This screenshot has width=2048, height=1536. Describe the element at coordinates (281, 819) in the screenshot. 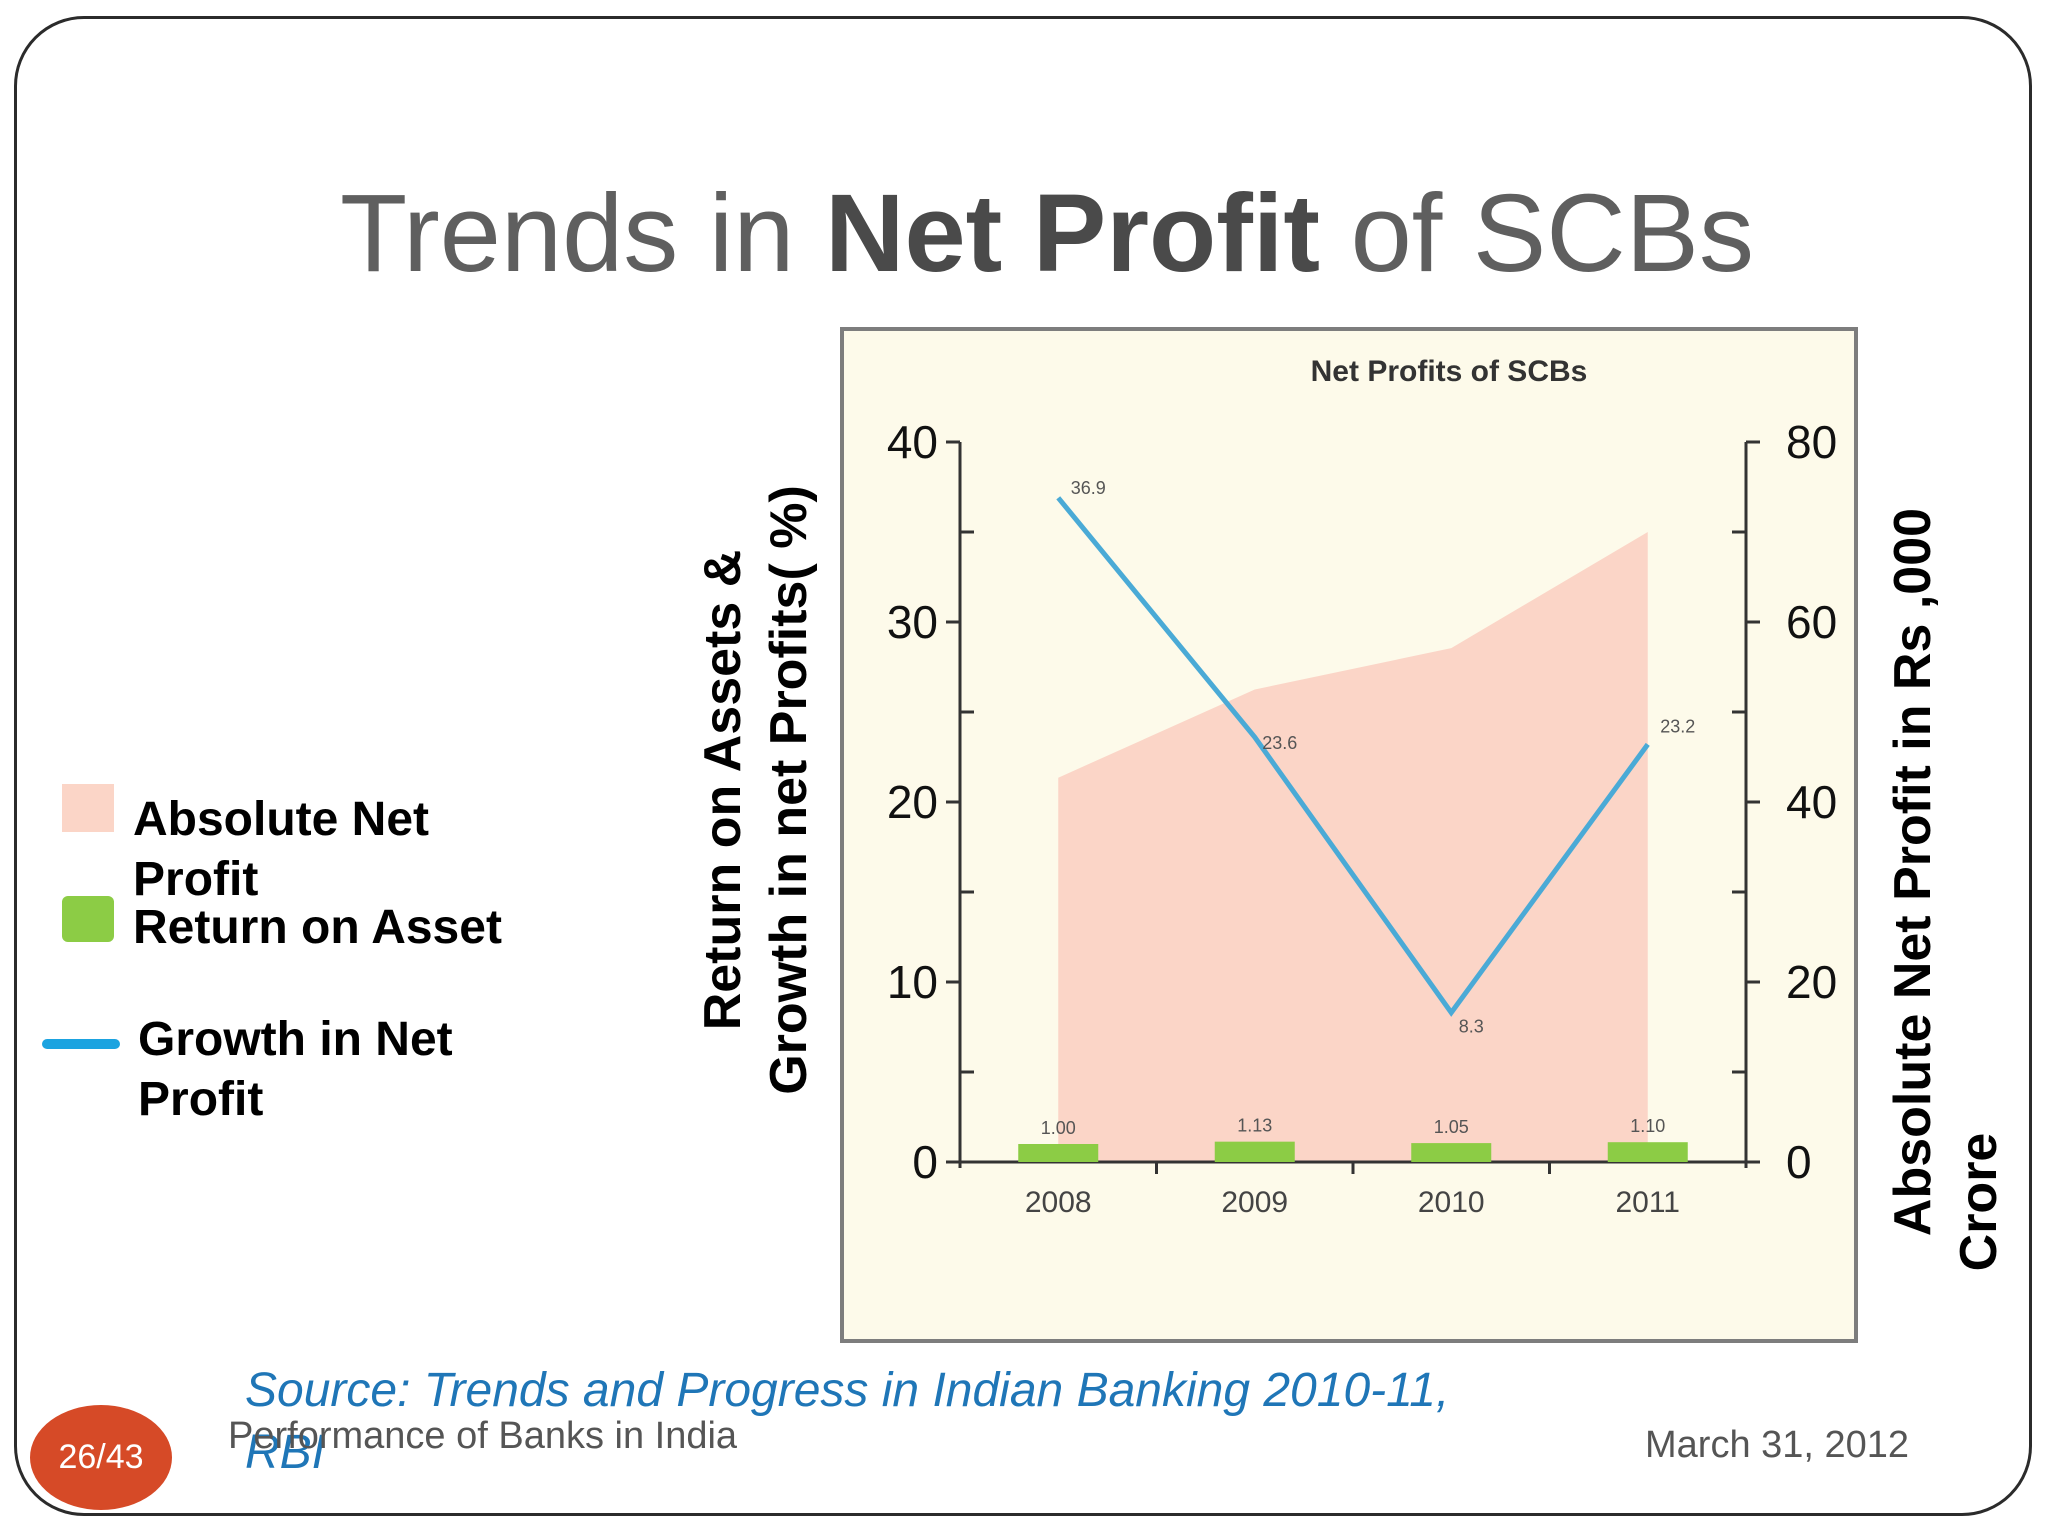

I see `legend-absolute-line1: Absolute Net` at that location.